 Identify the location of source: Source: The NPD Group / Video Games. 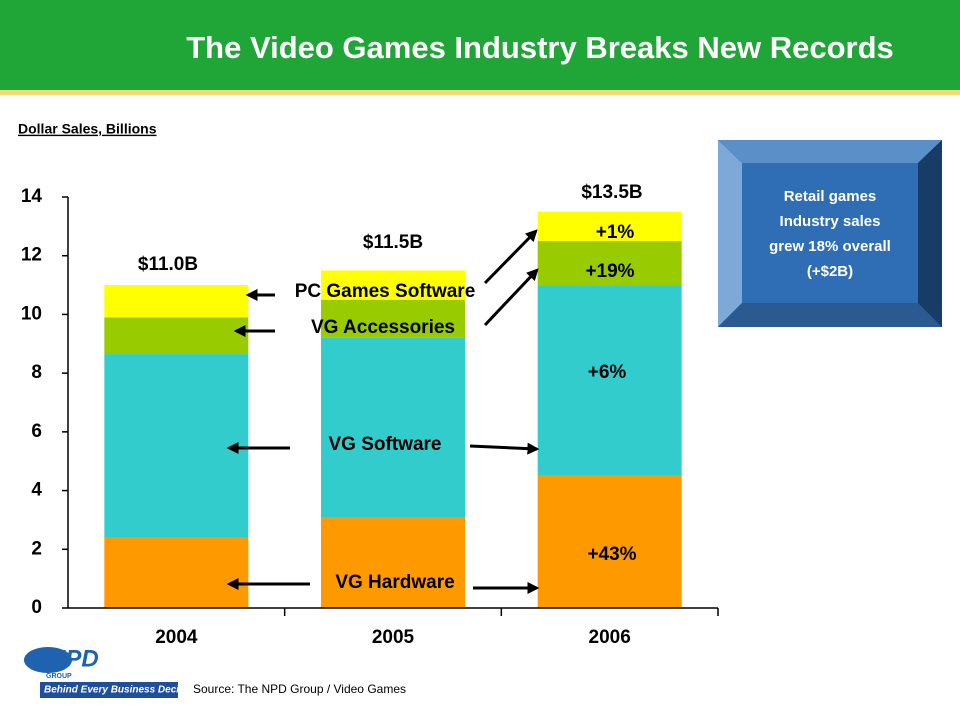
(299, 689).